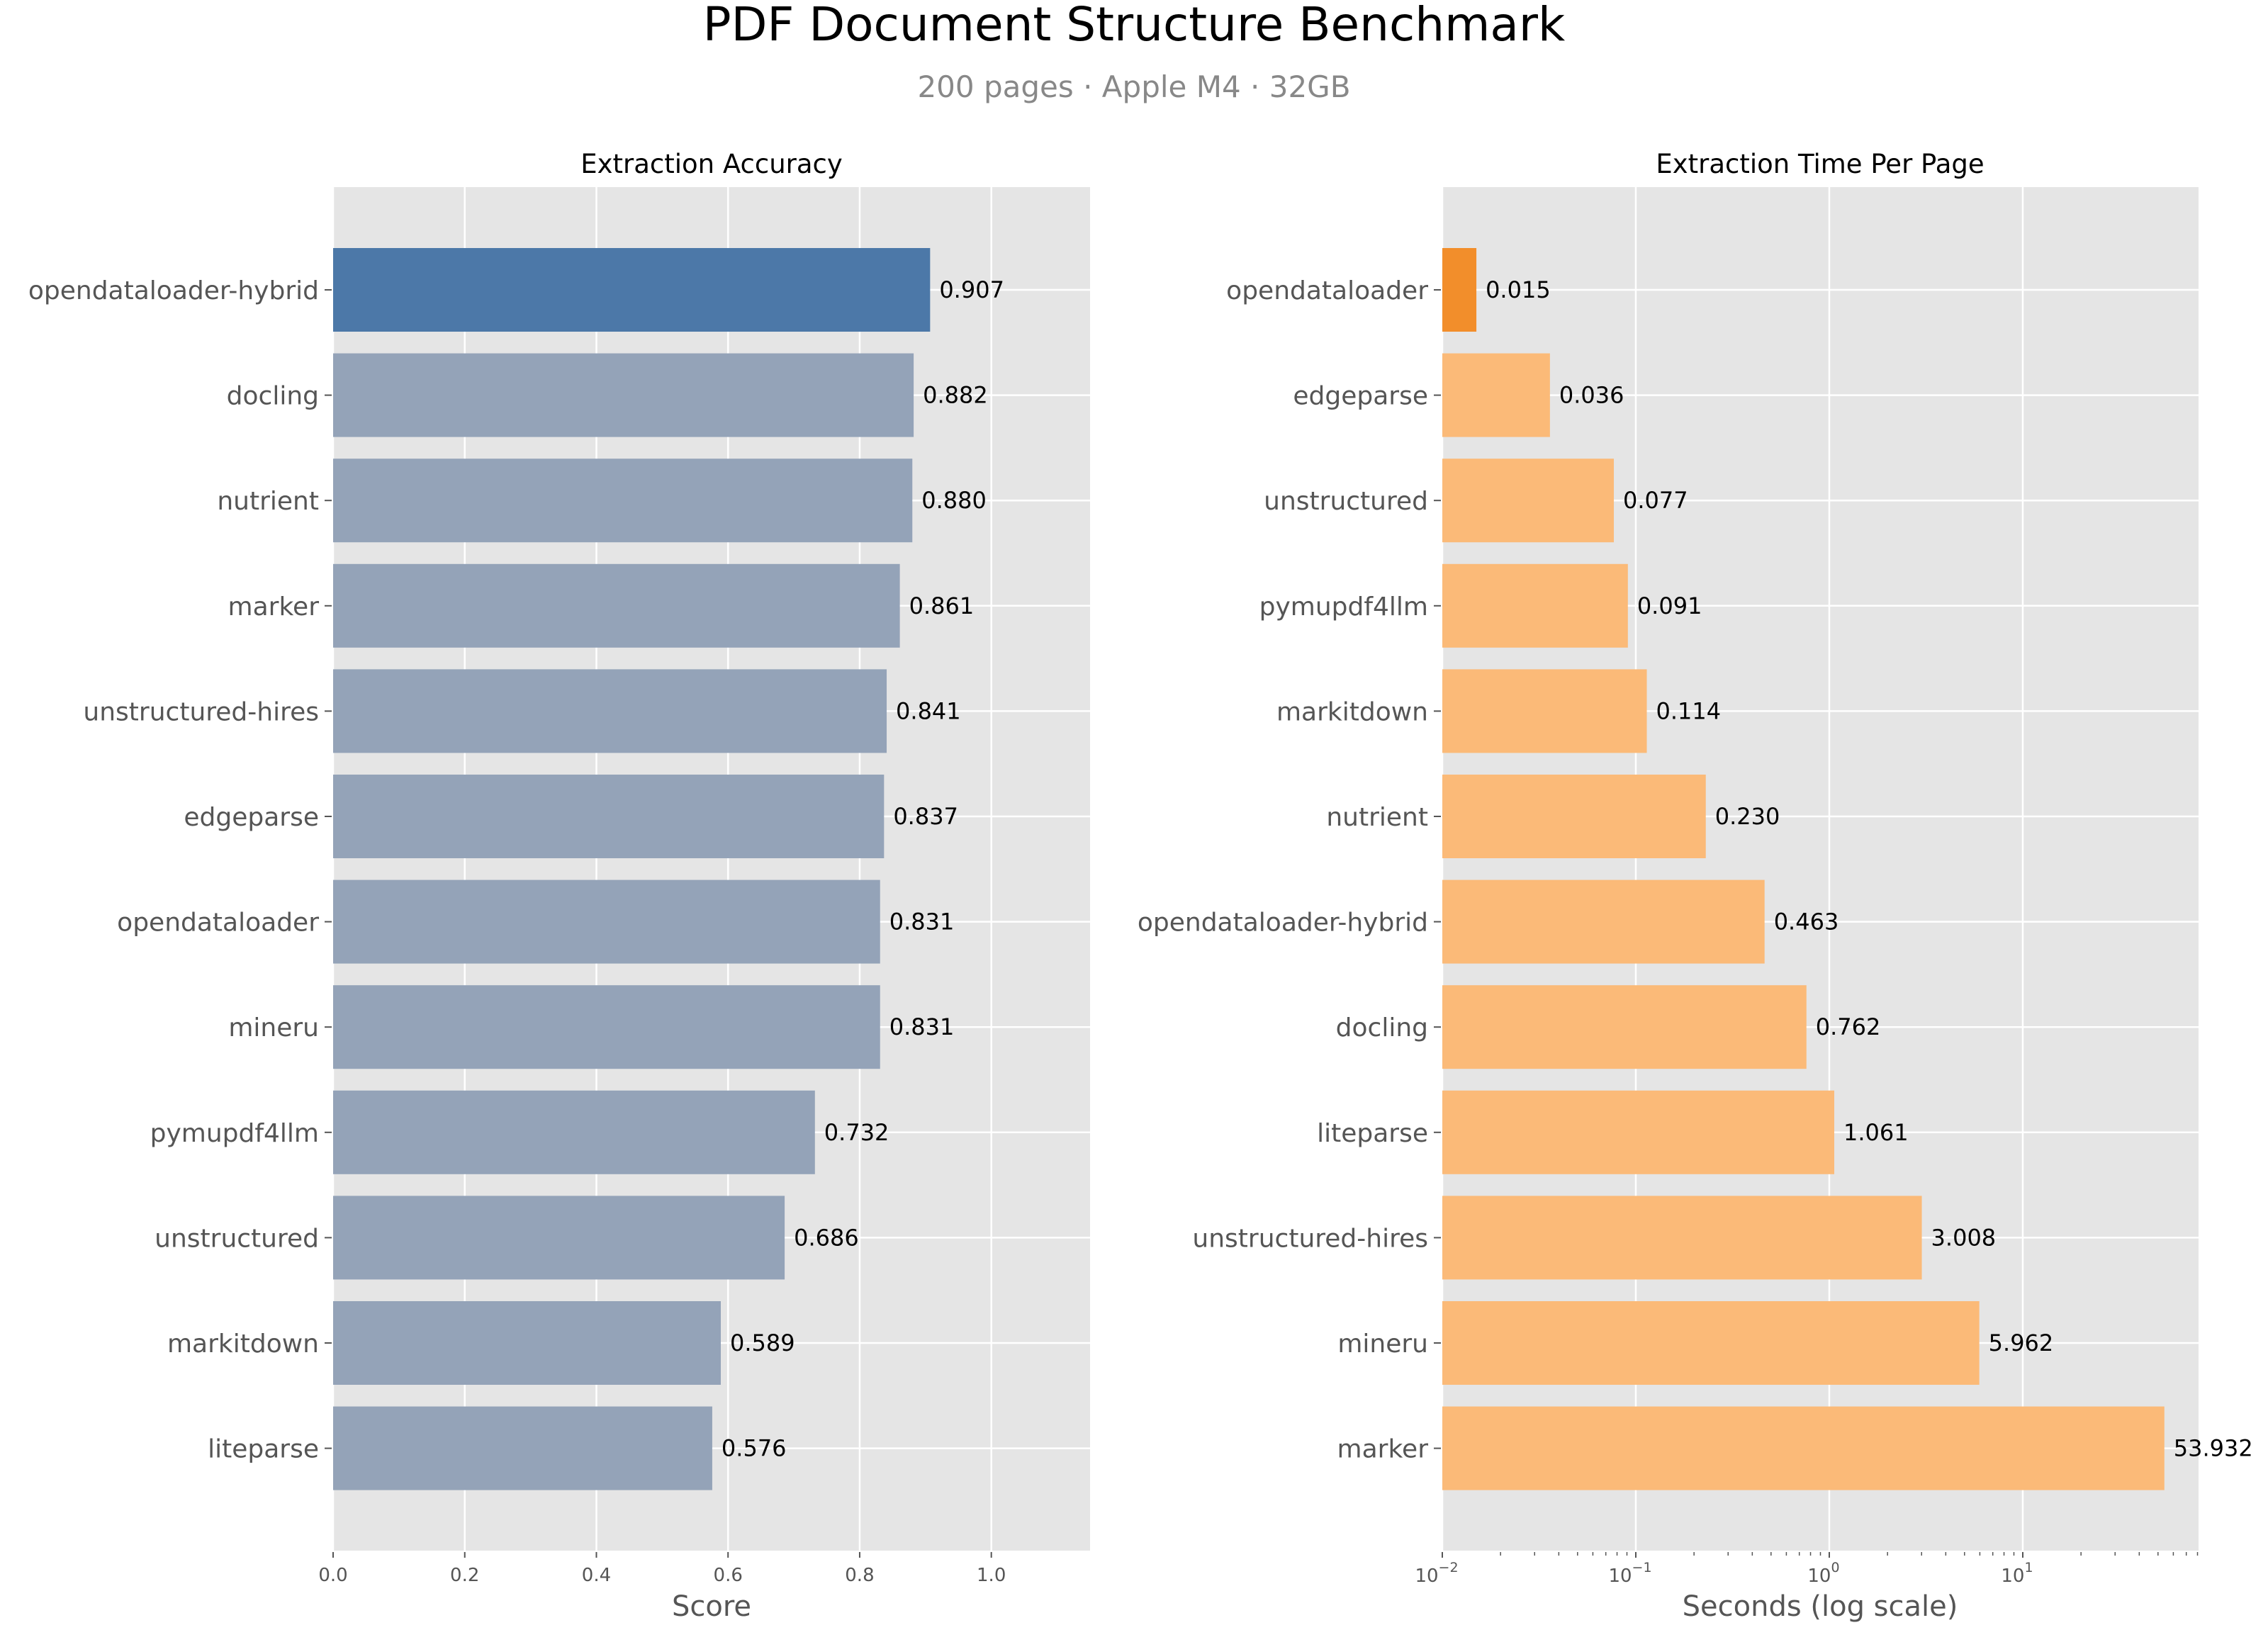 This screenshot has width=2268, height=1630. Describe the element at coordinates (955, 395) in the screenshot. I see `bar-value-label: 0.882` at that location.